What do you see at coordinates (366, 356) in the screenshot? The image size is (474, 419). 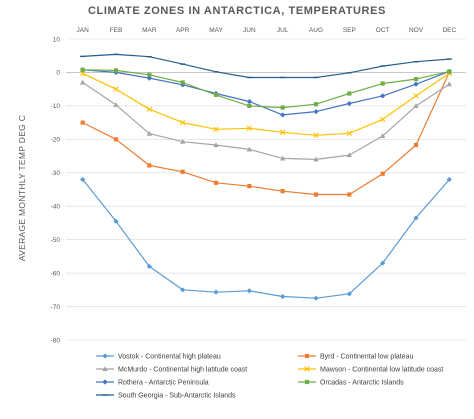 I see `legend-label: Byrd - Continental low plateau` at bounding box center [366, 356].